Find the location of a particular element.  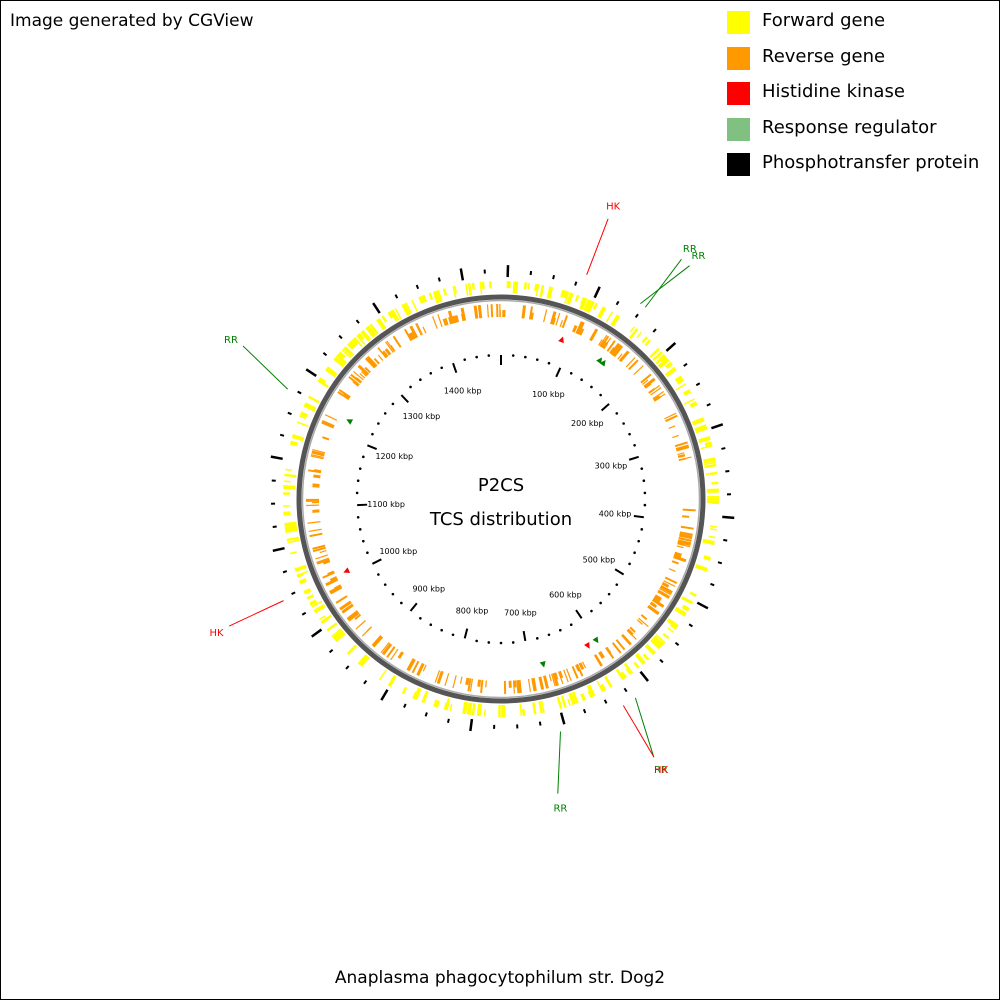

feature-label: RR is located at coordinates (560, 808).